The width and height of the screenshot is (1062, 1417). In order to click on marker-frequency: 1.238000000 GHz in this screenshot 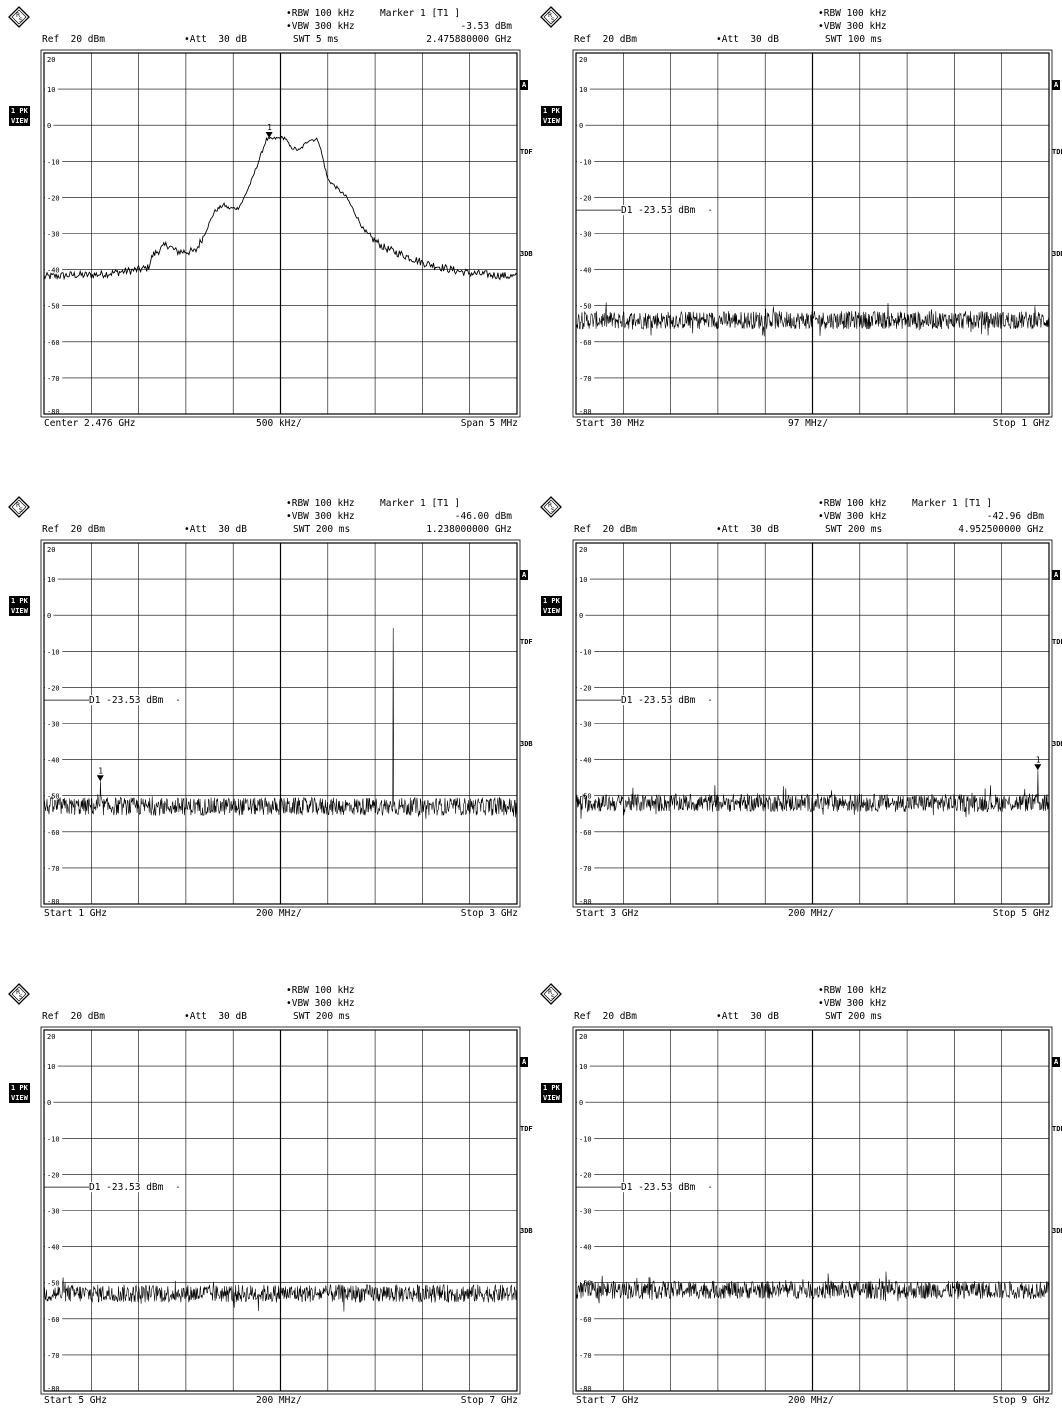, I will do `click(469, 529)`.